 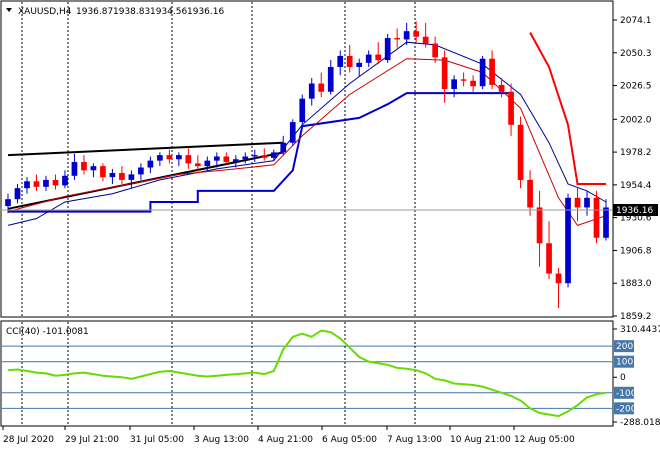 What do you see at coordinates (636, 54) in the screenshot?
I see `price-tick-label: 2050.3` at bounding box center [636, 54].